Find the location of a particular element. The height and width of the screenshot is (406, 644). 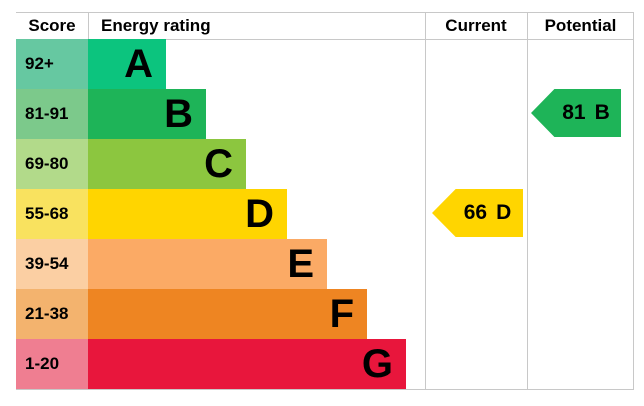

table-right-border is located at coordinates (633, 201).